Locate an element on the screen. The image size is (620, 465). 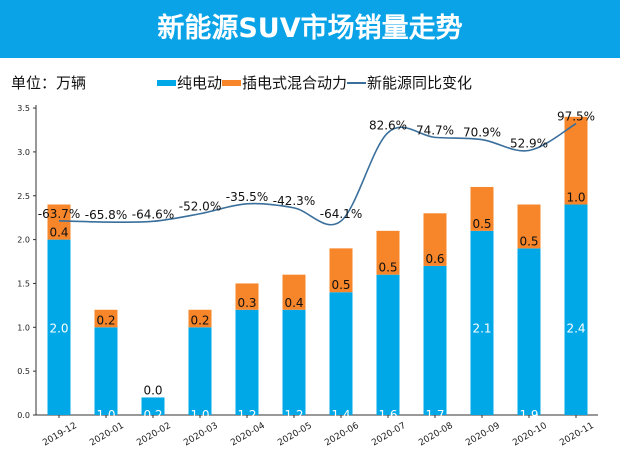
chart-title: 新能源SUV市场销量走势 is located at coordinates (310, 28).